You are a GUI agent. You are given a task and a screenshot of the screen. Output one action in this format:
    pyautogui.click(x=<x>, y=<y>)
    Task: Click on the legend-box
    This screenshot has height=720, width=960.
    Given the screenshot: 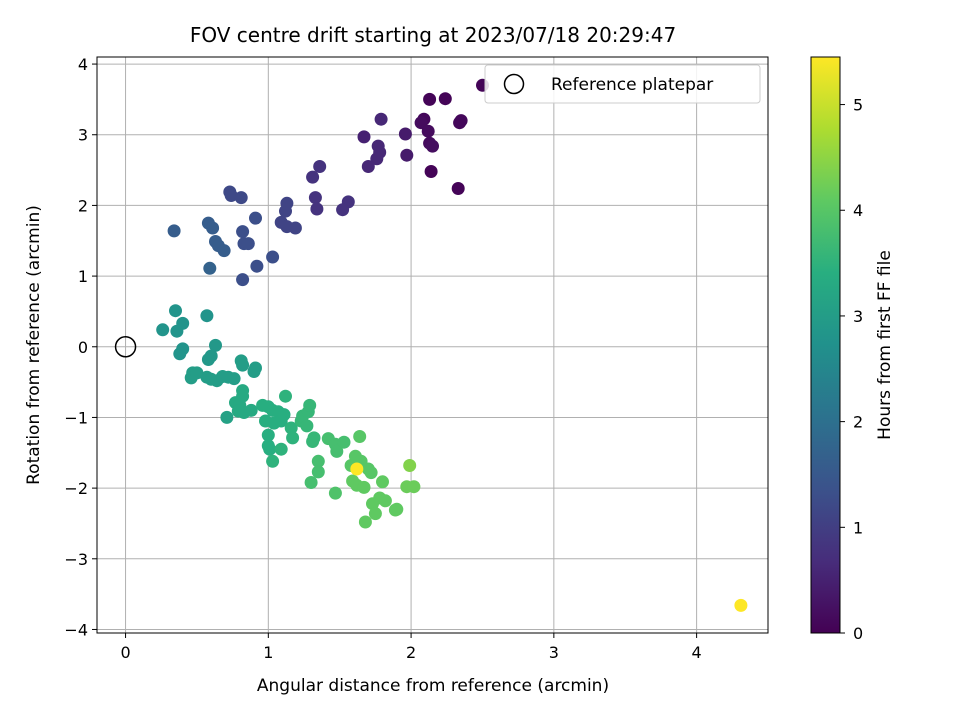 What is the action you would take?
    pyautogui.click(x=622, y=84)
    